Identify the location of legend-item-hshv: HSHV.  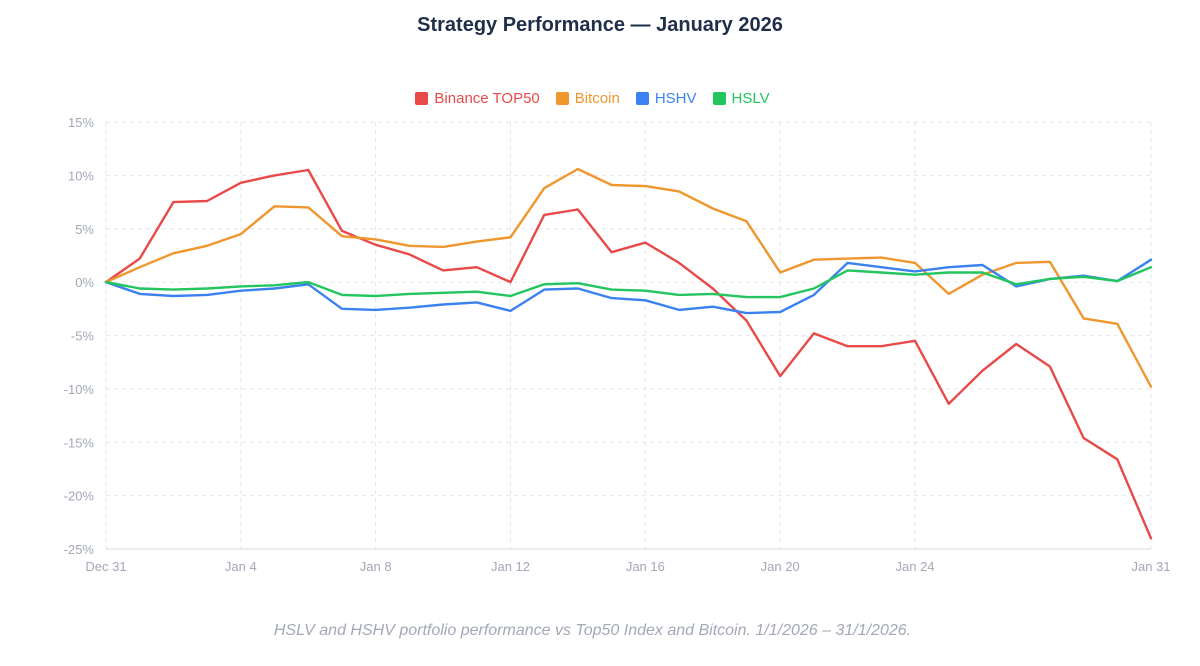
(666, 98).